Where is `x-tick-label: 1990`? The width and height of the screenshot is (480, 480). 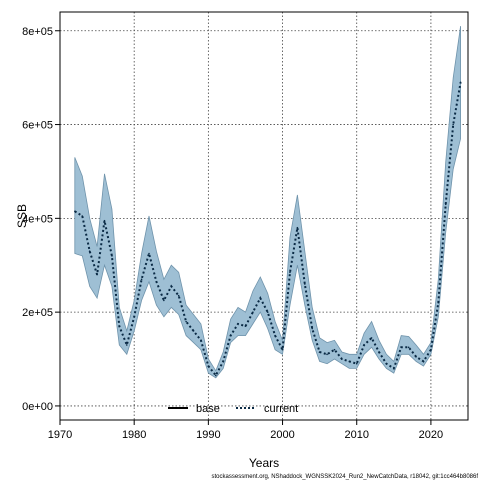
x-tick-label: 1990 is located at coordinates (208, 435).